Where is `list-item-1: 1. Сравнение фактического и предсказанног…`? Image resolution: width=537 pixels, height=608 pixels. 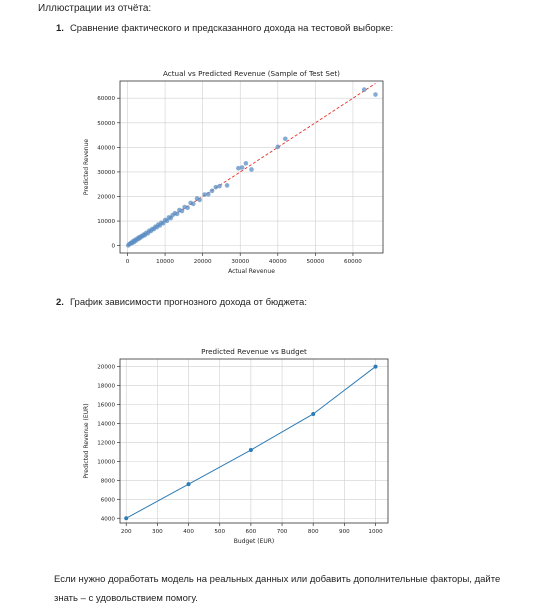
list-item-1: 1. Сравнение фактического и предсказанног… is located at coordinates (224, 28).